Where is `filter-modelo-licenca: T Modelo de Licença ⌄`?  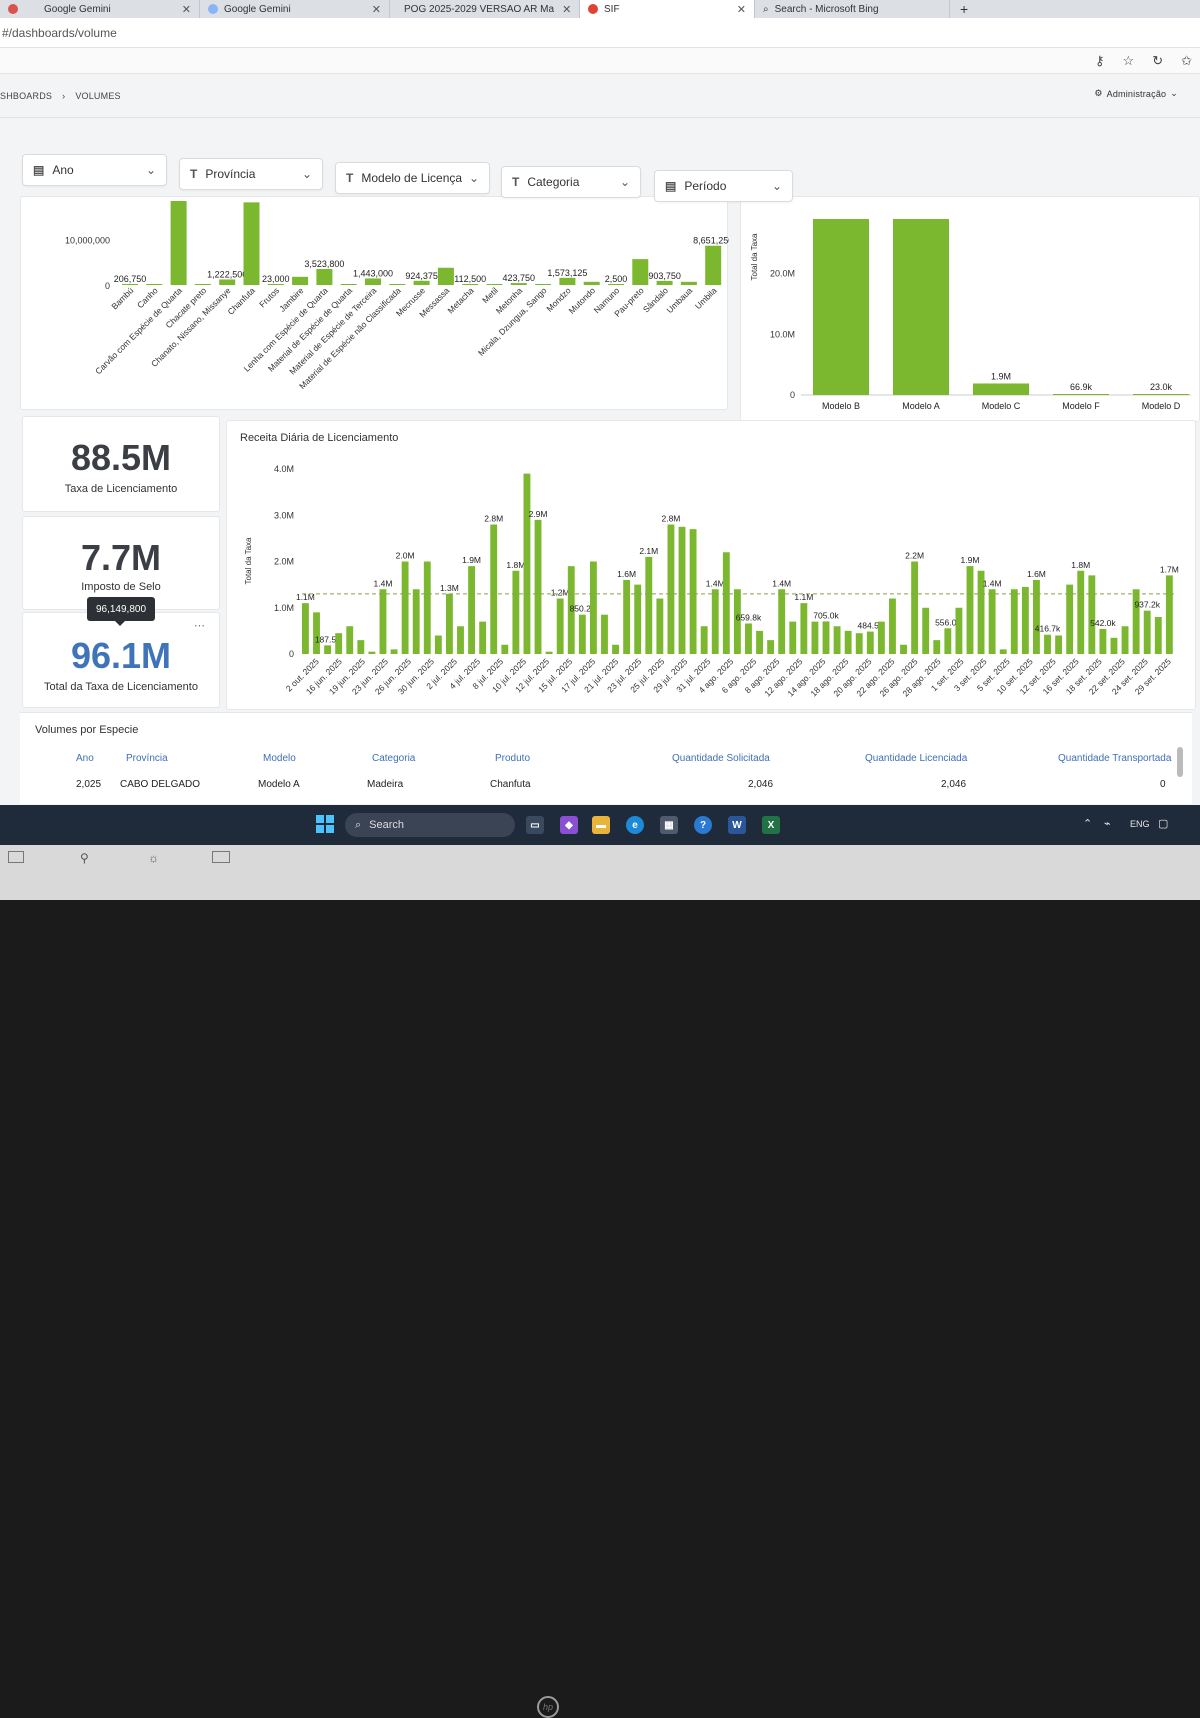 filter-modelo-licenca: T Modelo de Licença ⌄ is located at coordinates (412, 178).